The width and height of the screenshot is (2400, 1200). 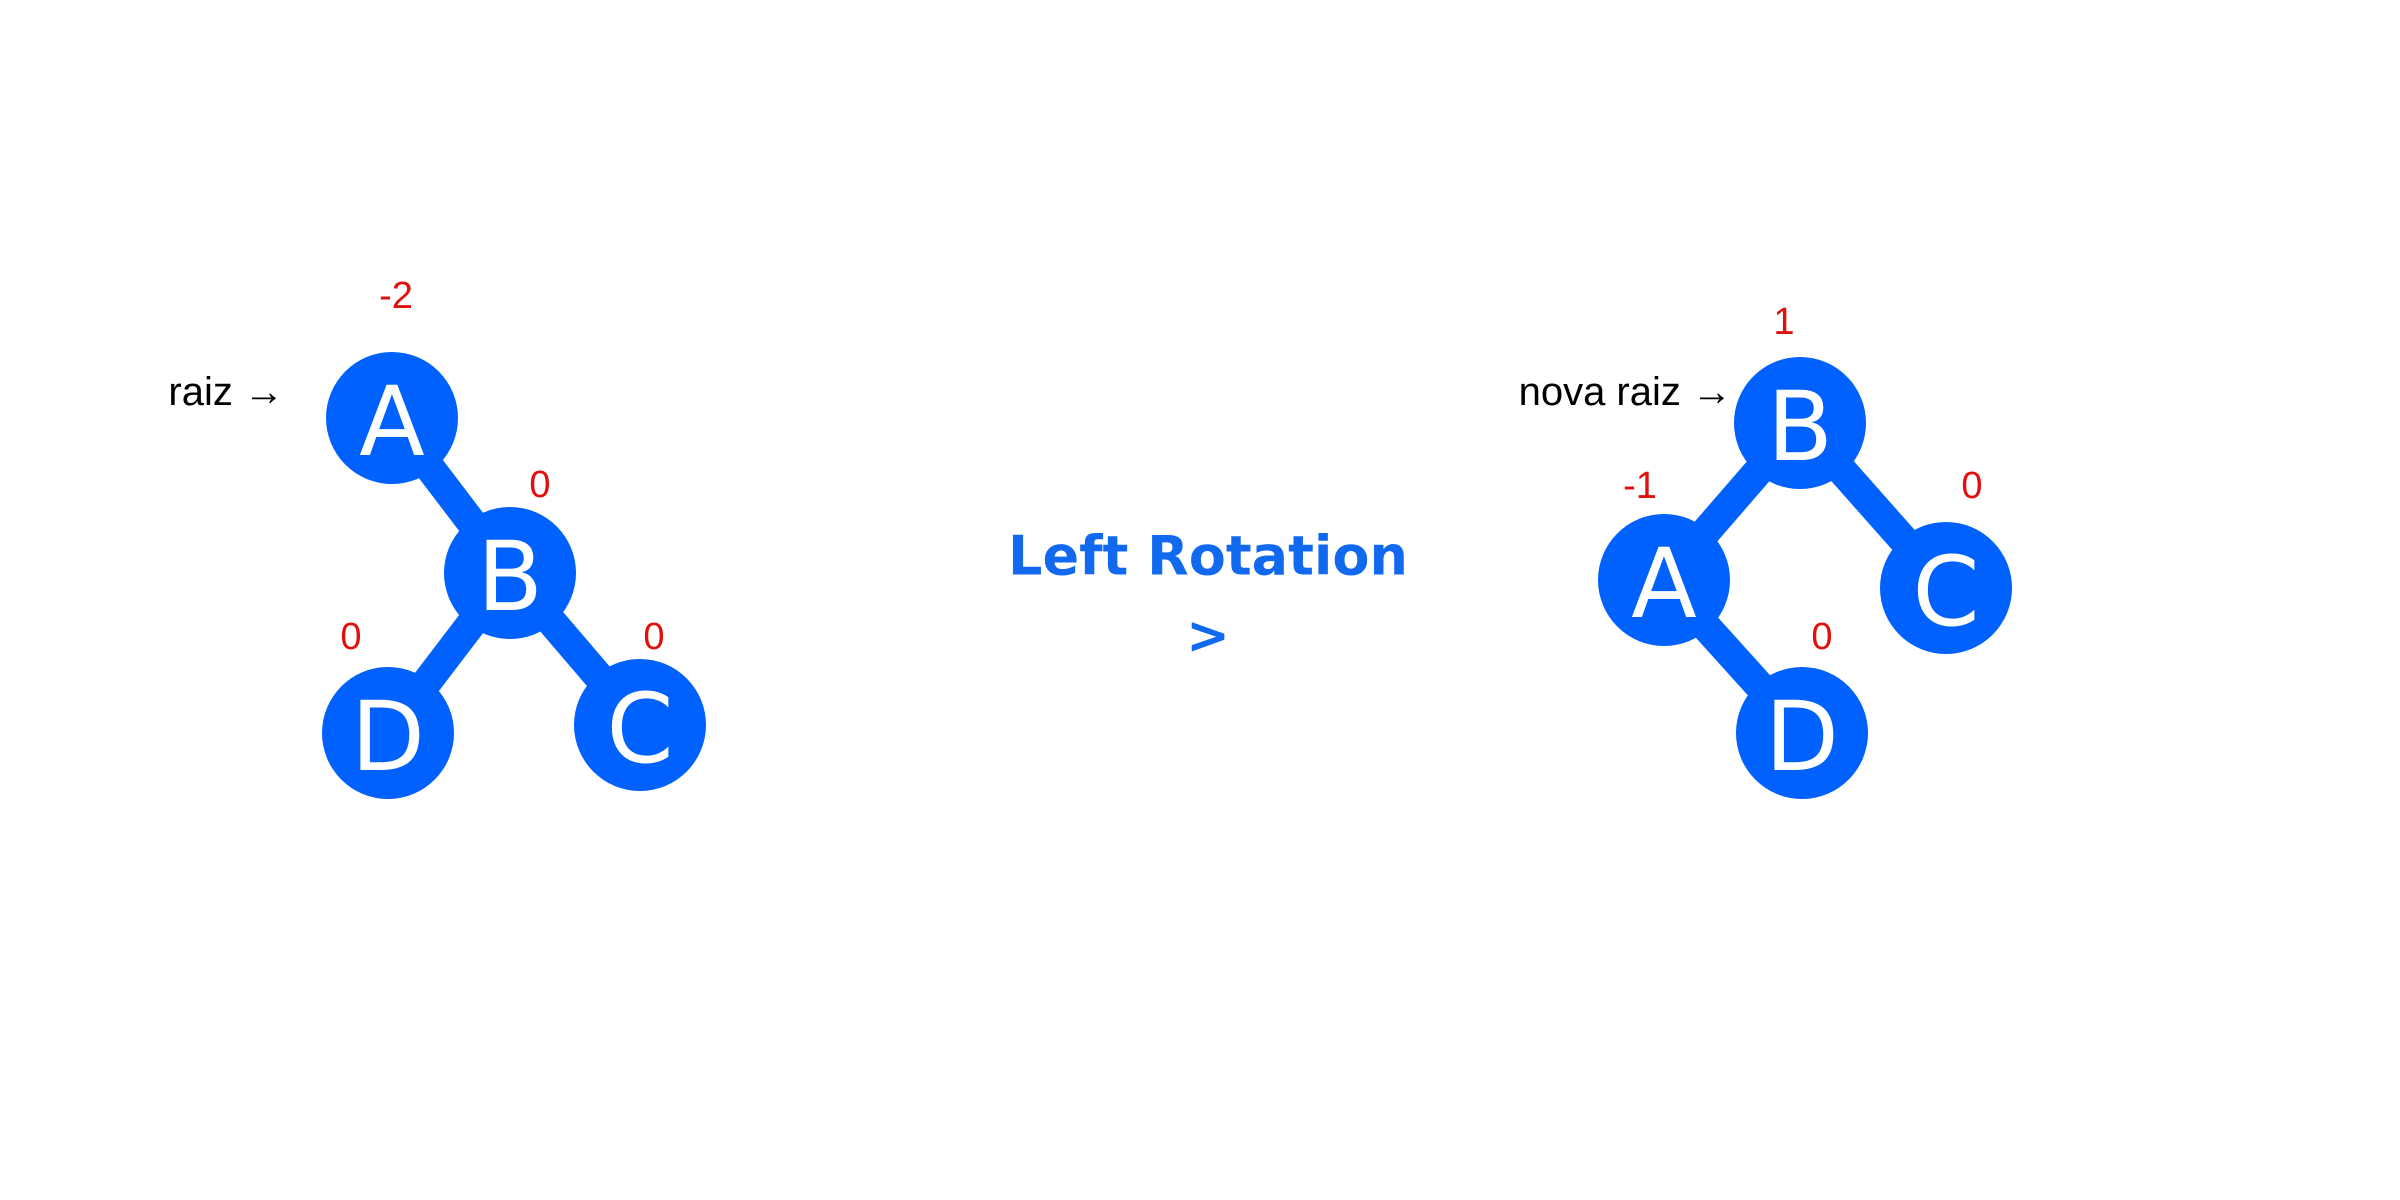 I want to click on before-node-c-circle, so click(x=640, y=725).